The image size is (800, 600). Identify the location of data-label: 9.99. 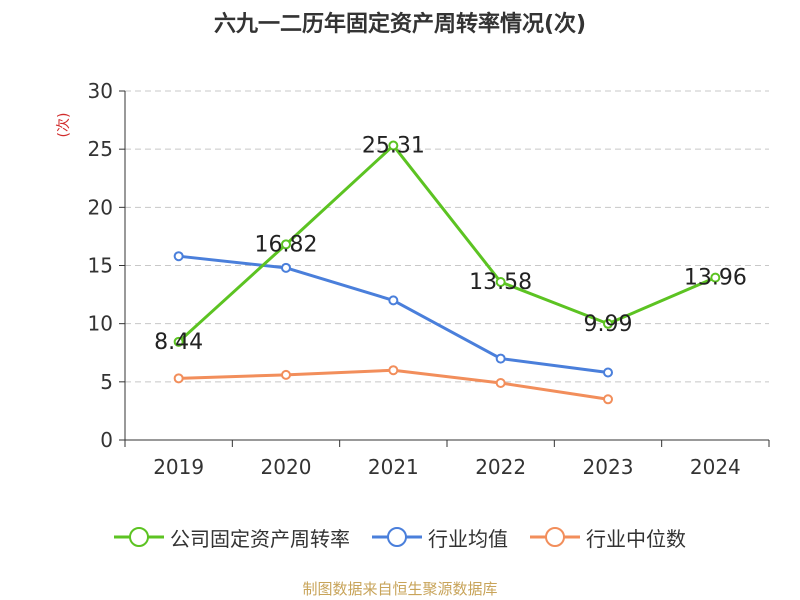
(608, 324).